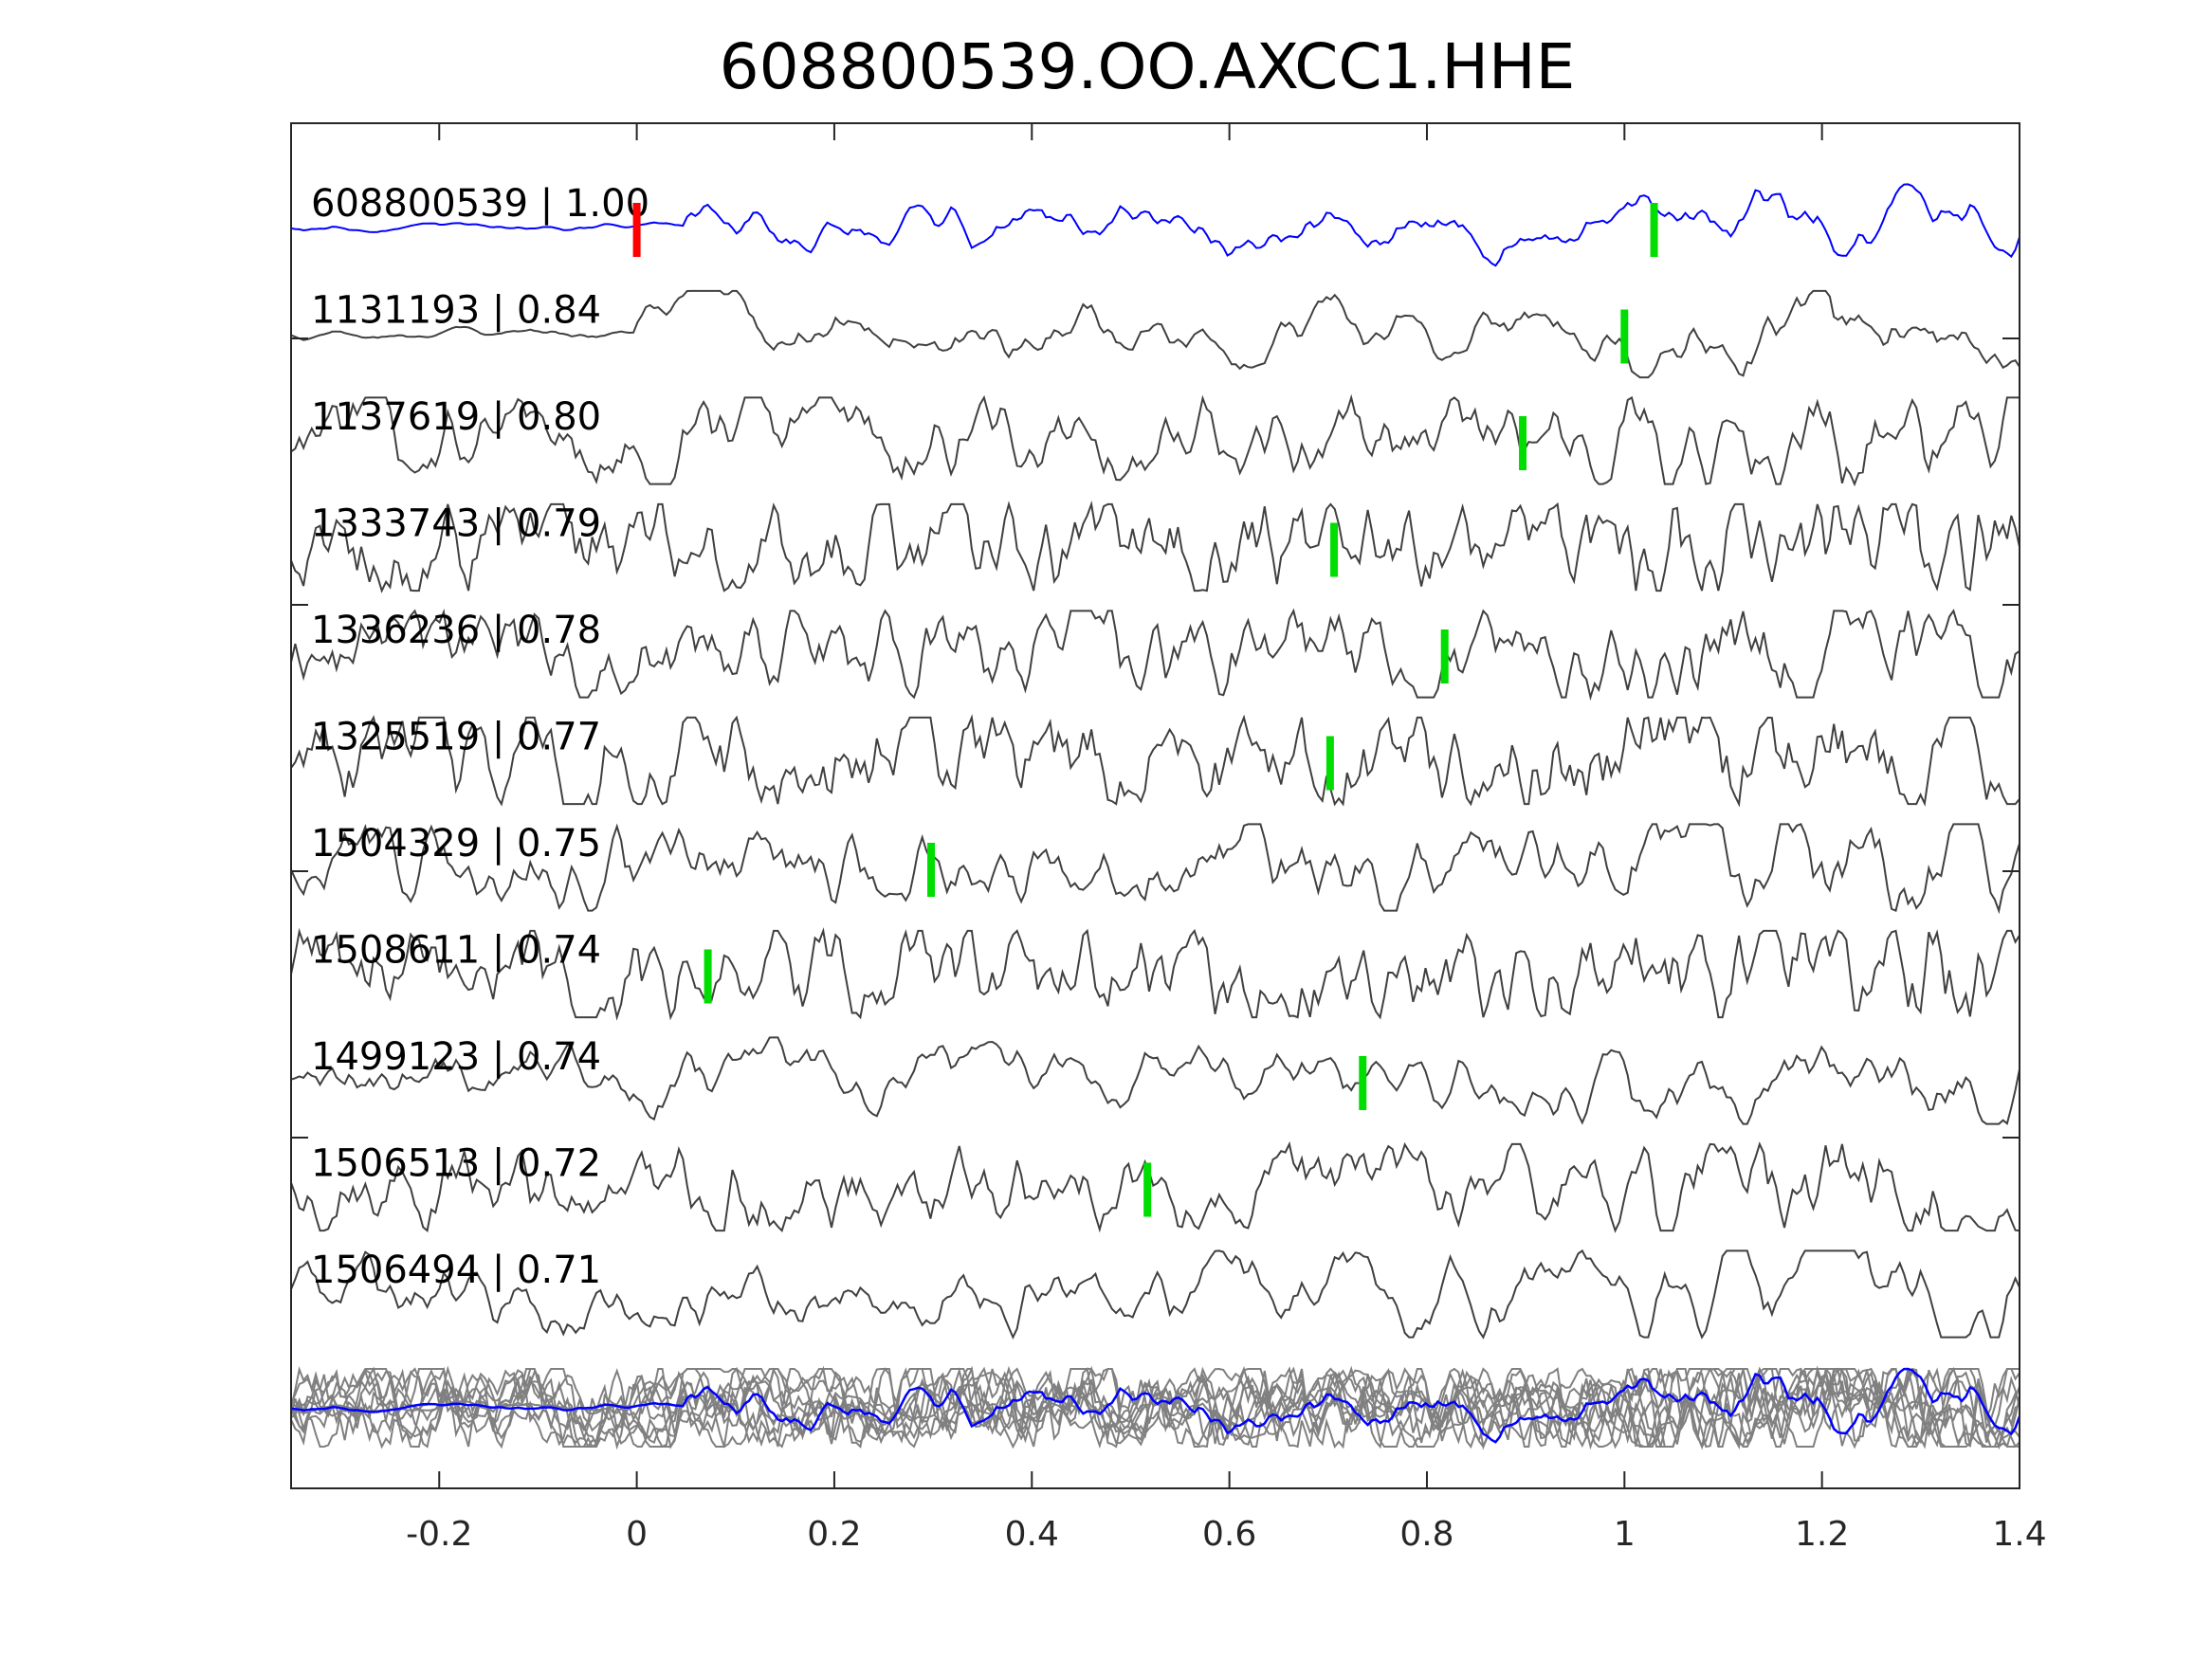 Image resolution: width=2212 pixels, height=1659 pixels. What do you see at coordinates (1822, 1534) in the screenshot?
I see `x-tick-label: 1.2` at bounding box center [1822, 1534].